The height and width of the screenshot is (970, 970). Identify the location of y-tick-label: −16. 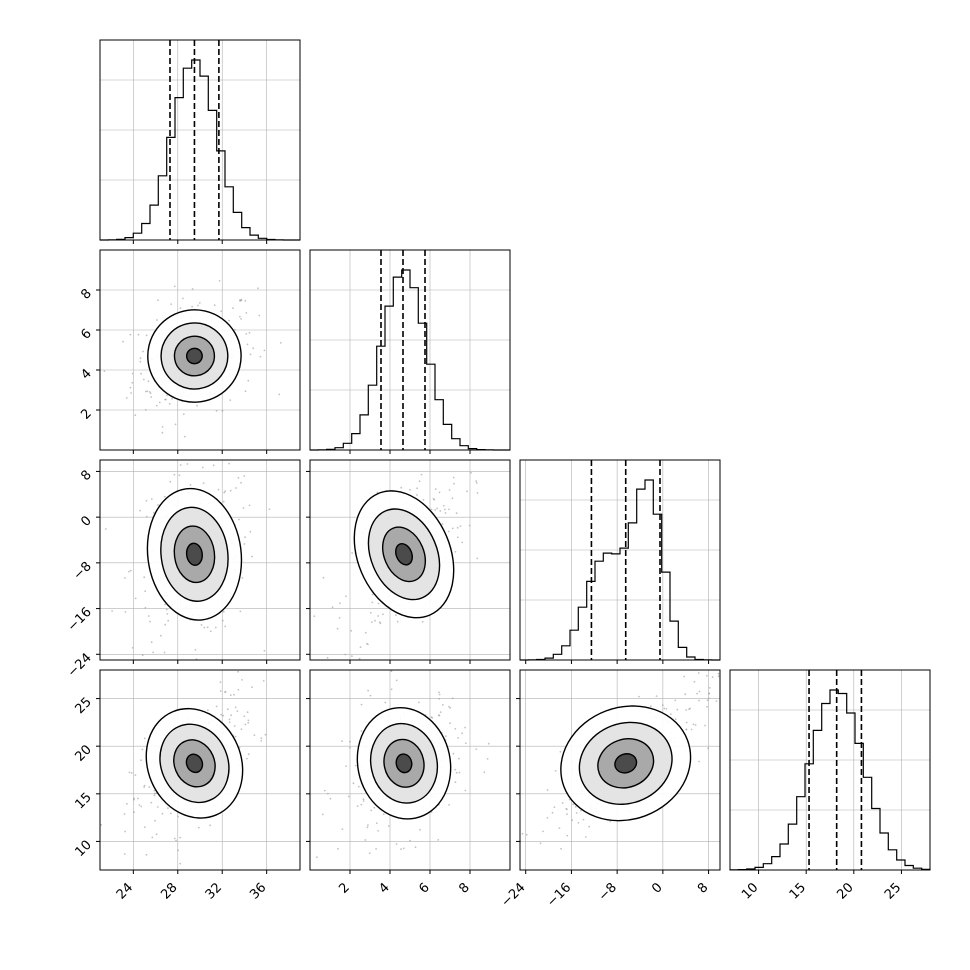
(80, 620).